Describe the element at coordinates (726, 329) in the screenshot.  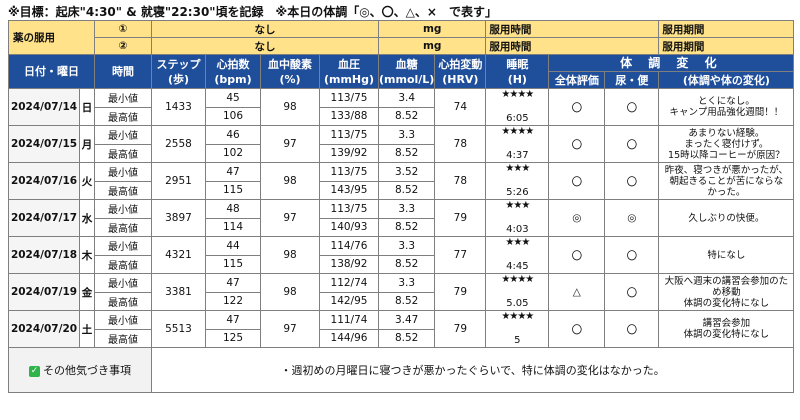
I see `memo-cell: 講習会参加 体調の変化特になし` at that location.